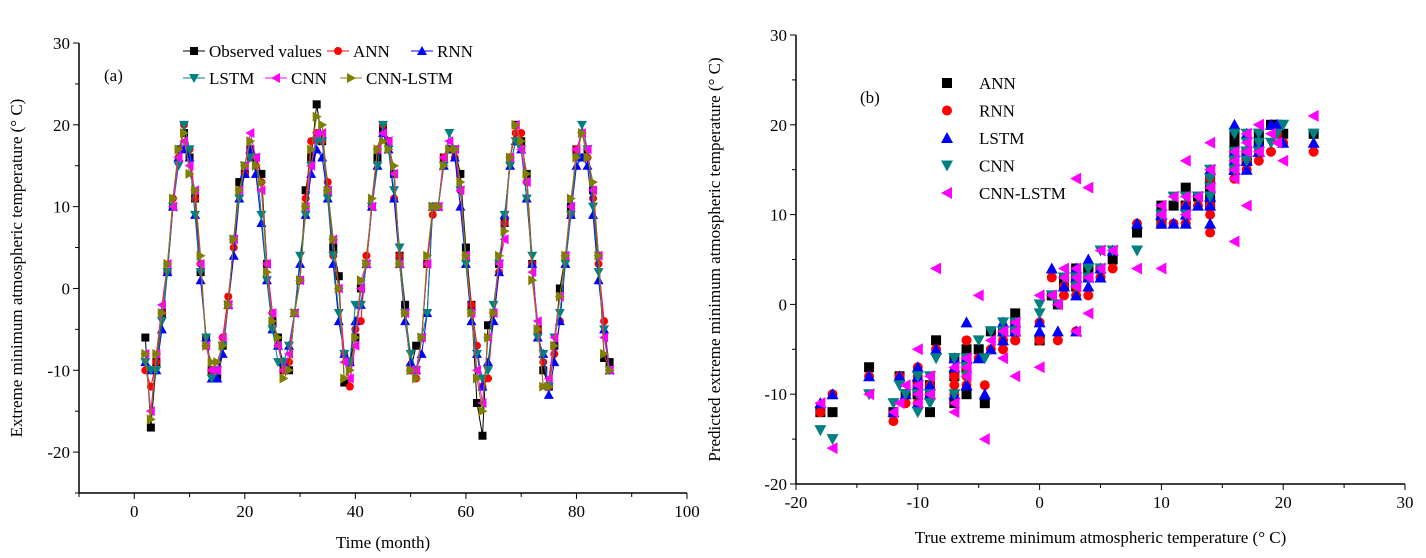 This screenshot has height=558, width=1426. Describe the element at coordinates (309, 78) in the screenshot. I see `legend-label: CNN` at that location.